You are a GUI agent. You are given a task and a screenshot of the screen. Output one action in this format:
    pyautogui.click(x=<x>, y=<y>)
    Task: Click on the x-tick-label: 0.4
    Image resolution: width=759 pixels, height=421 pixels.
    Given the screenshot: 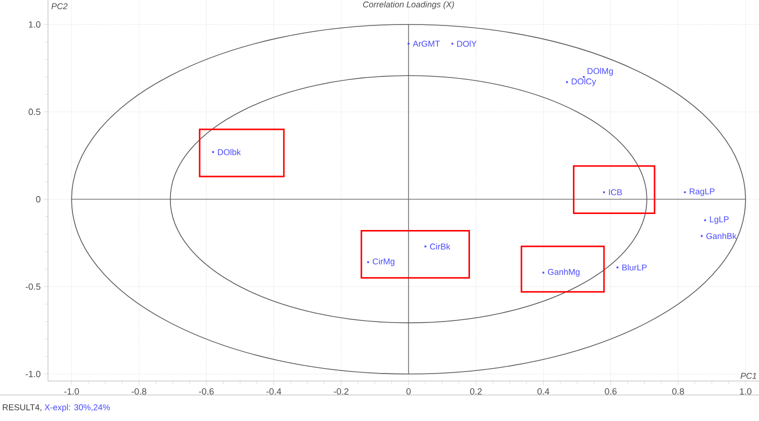 What is the action you would take?
    pyautogui.click(x=543, y=391)
    